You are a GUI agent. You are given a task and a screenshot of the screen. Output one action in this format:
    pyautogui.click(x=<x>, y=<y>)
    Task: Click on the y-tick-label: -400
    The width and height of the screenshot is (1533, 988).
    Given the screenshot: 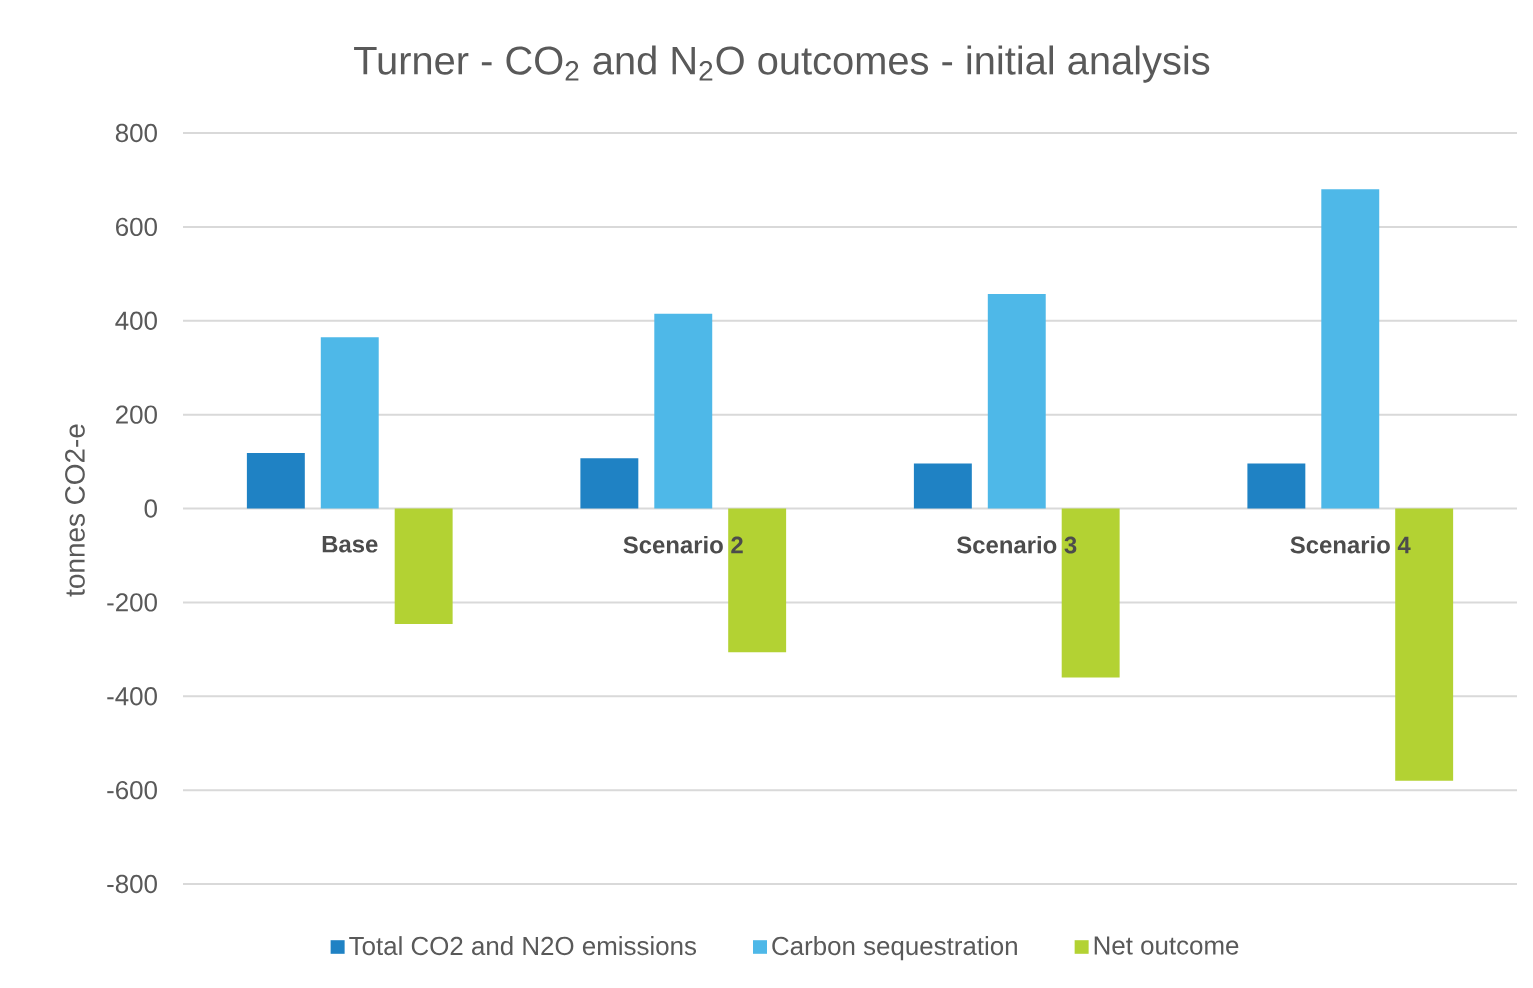 What is the action you would take?
    pyautogui.click(x=132, y=696)
    